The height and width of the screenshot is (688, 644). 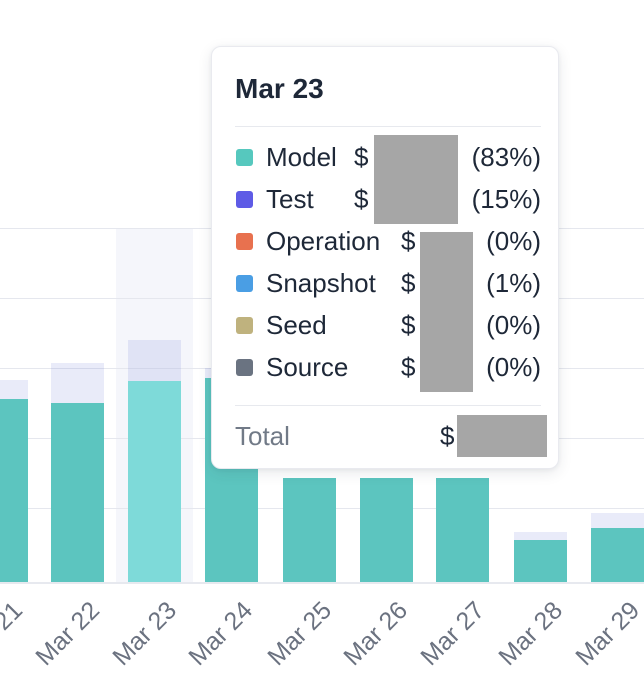 What do you see at coordinates (386, 367) in the screenshot?
I see `tooltip-row-source: Source $ (0%)` at bounding box center [386, 367].